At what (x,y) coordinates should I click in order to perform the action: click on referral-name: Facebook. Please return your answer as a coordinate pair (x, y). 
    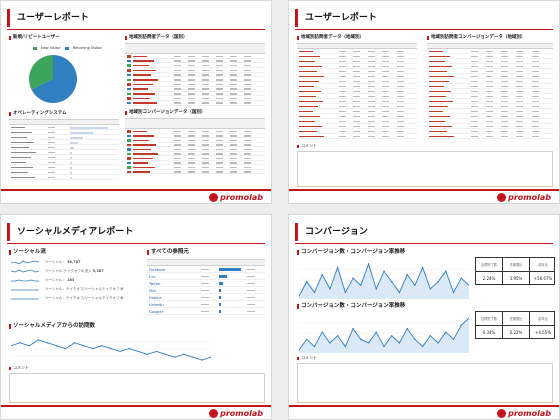
    Looking at the image, I should click on (157, 269).